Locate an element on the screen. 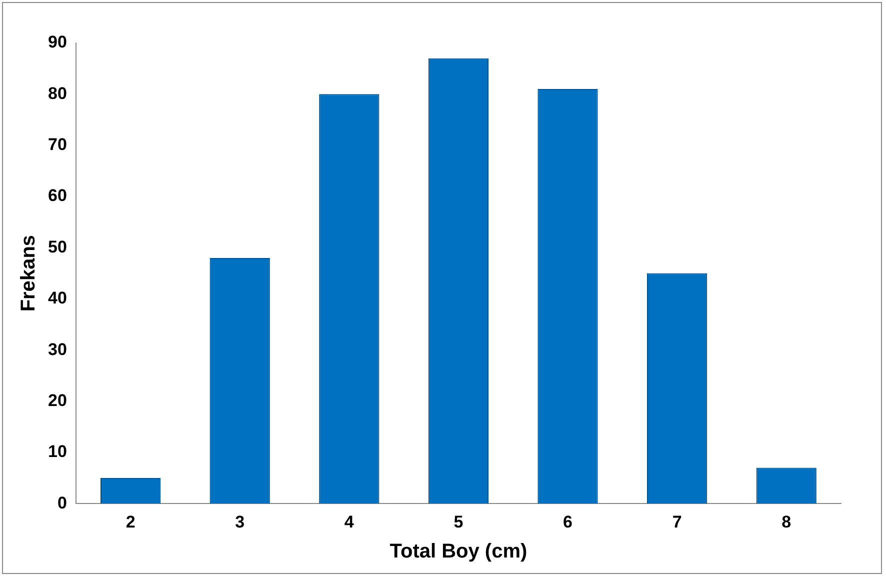 The width and height of the screenshot is (886, 578). y-tick-label: 20 is located at coordinates (57, 400).